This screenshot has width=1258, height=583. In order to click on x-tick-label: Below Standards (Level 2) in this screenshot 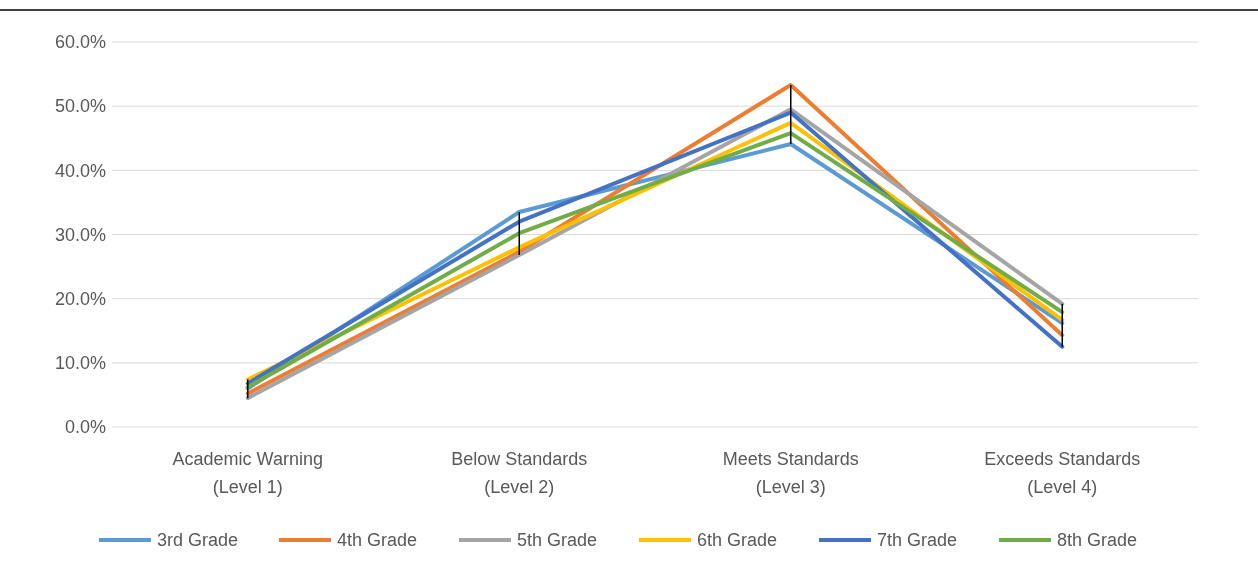, I will do `click(519, 473)`.